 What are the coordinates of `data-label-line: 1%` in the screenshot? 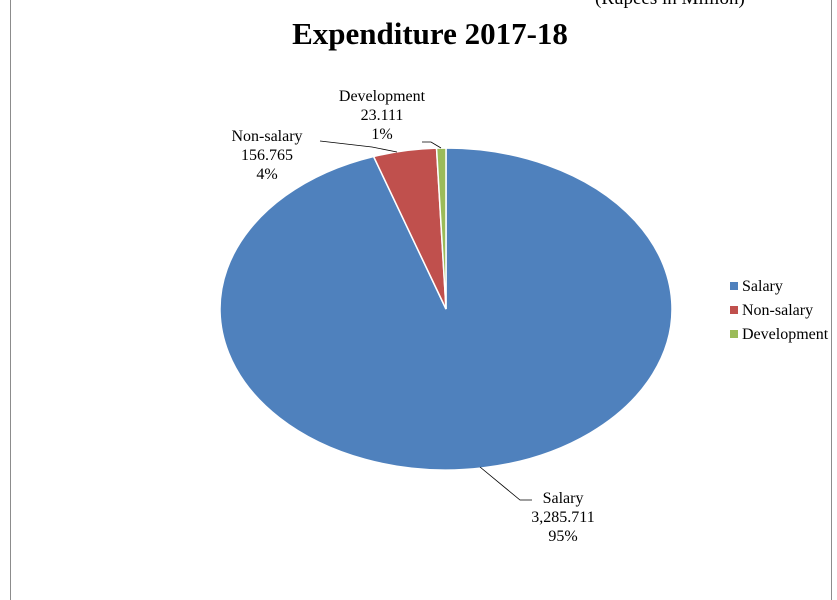 It's located at (381, 134).